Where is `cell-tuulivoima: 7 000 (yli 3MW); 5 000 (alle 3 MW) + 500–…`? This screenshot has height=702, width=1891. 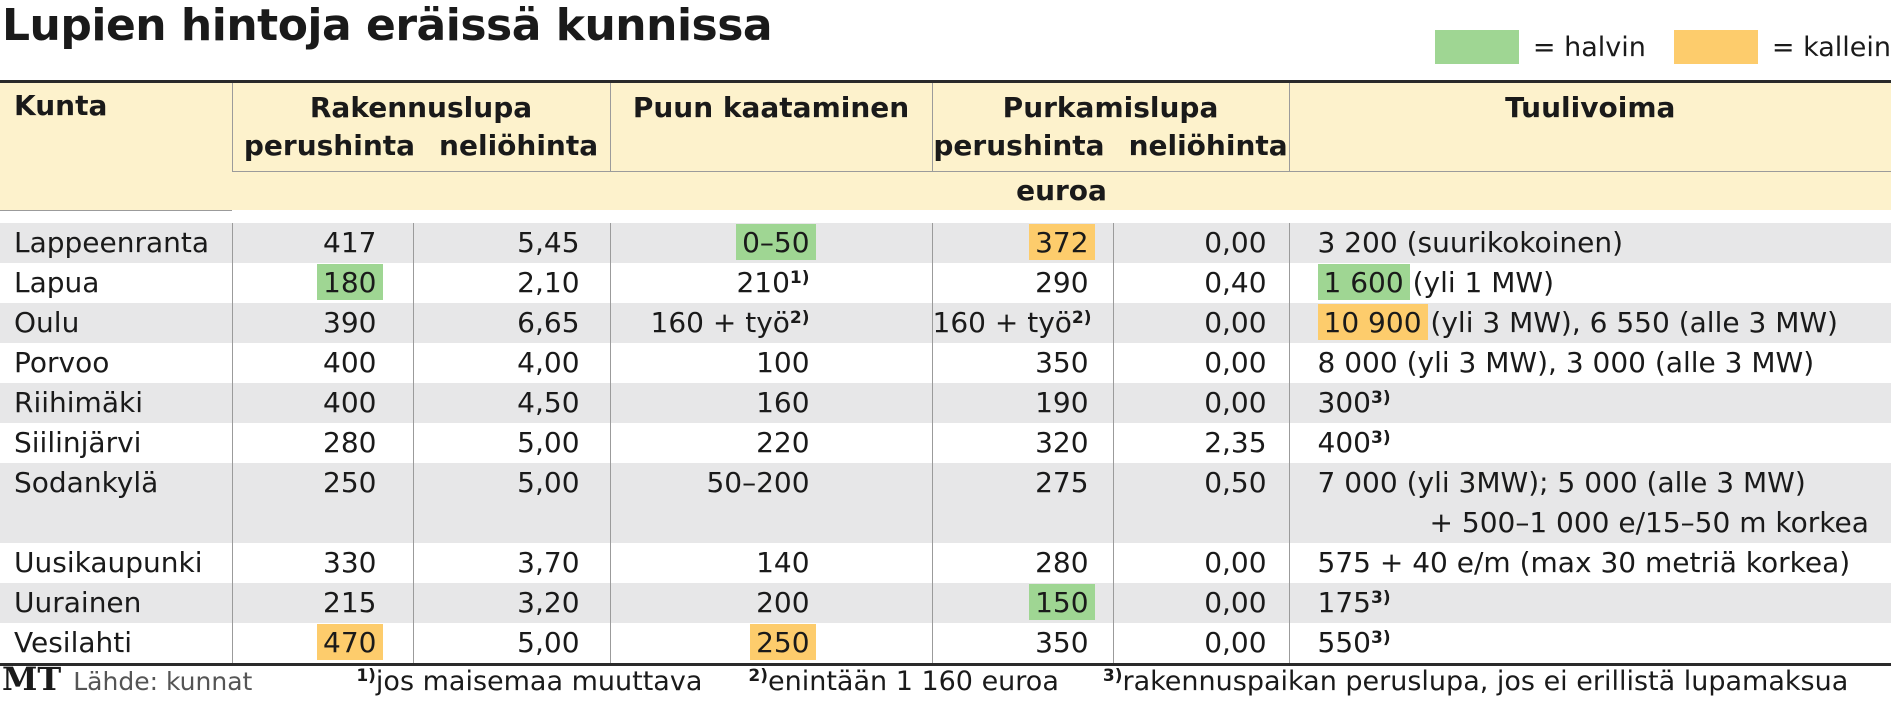 cell-tuulivoima: 7 000 (yli 3MW); 5 000 (alle 3 MW) + 500–… is located at coordinates (1589, 502).